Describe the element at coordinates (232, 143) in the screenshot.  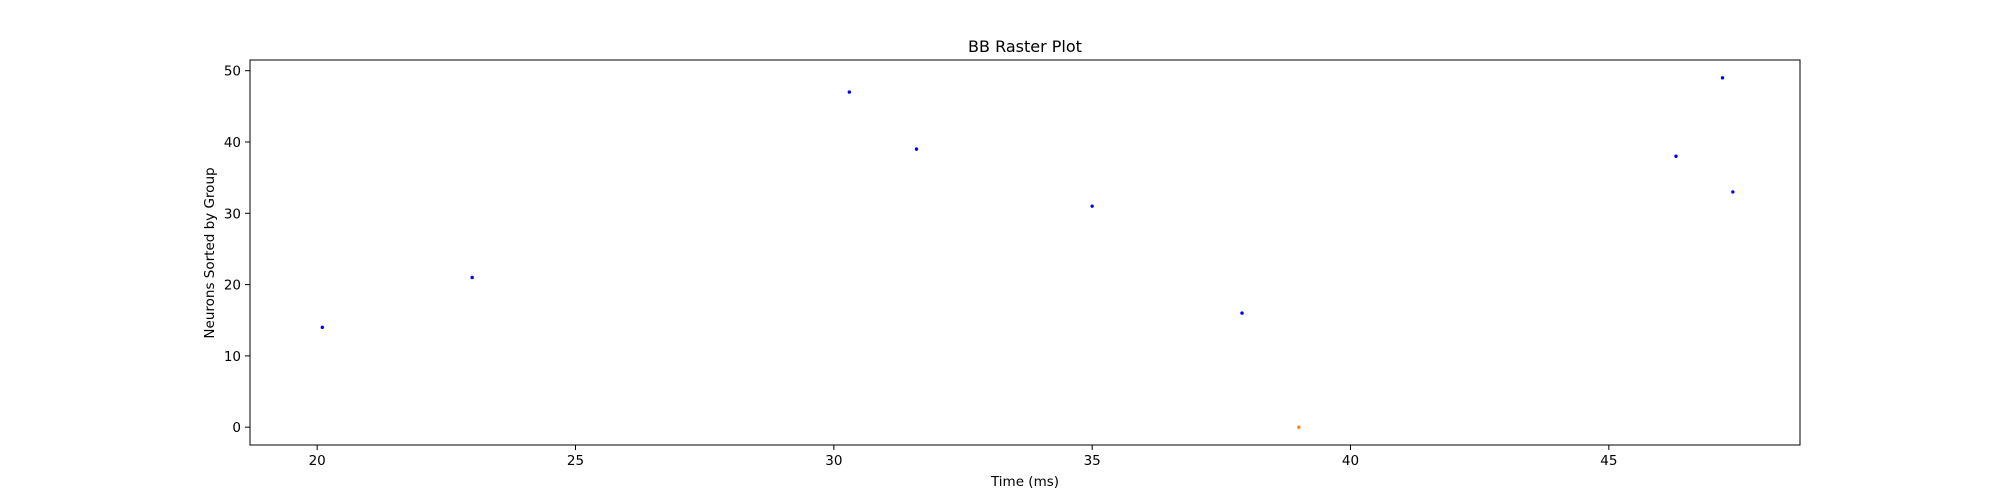
I see `y-tick-label: 40` at that location.